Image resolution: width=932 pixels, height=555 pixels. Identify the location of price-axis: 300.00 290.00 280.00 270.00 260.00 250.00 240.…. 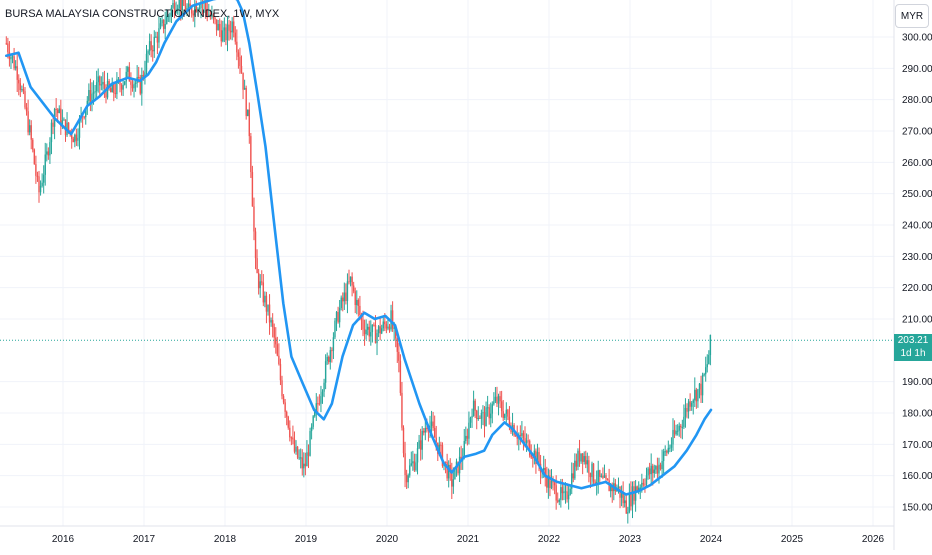
(917, 273).